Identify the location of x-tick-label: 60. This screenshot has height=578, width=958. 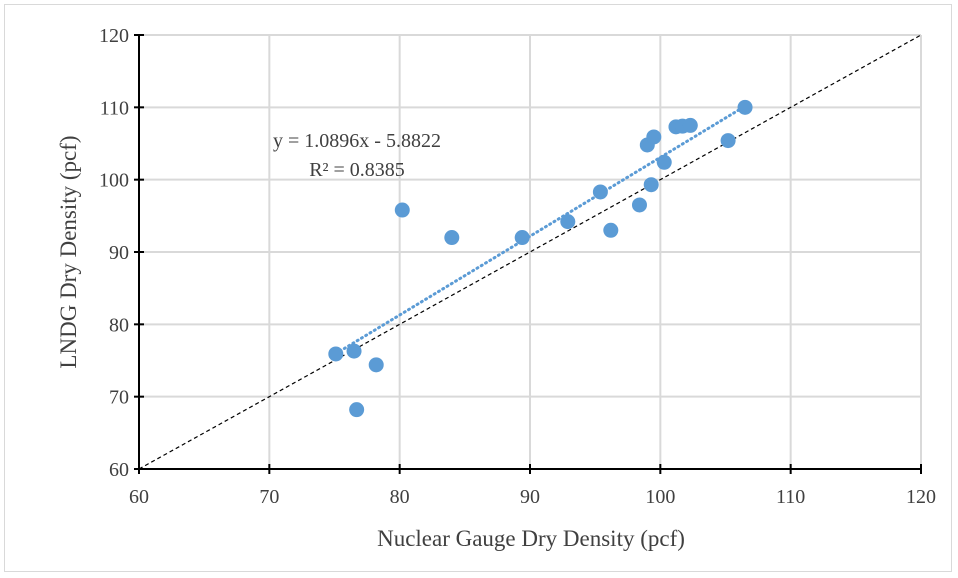
(139, 497).